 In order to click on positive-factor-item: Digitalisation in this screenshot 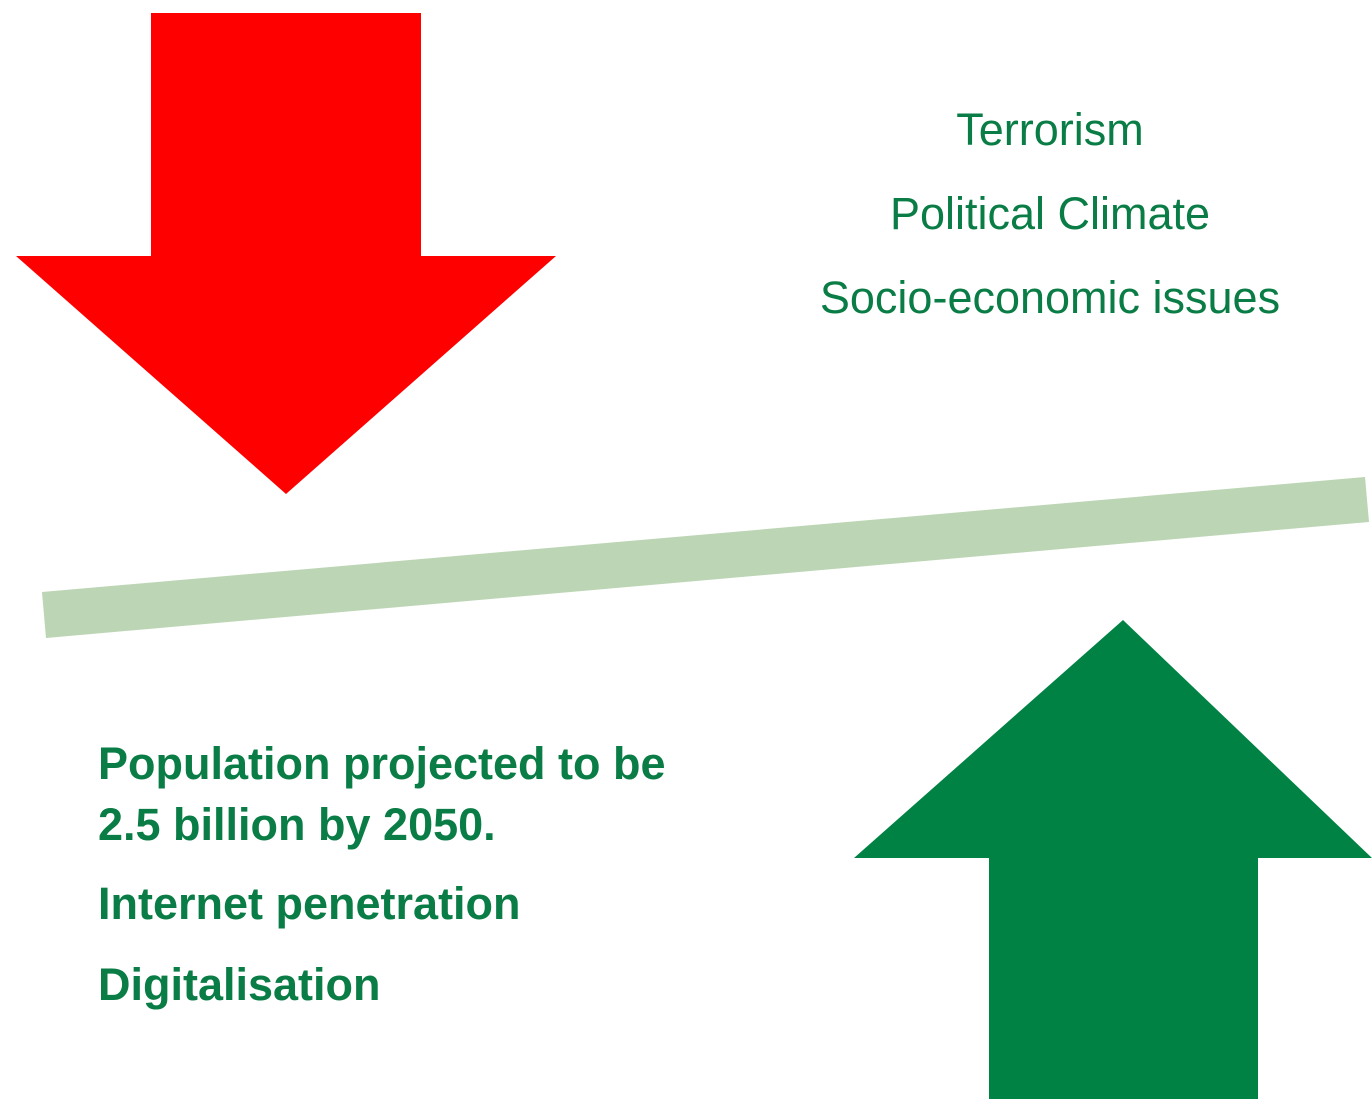, I will do `click(239, 984)`.